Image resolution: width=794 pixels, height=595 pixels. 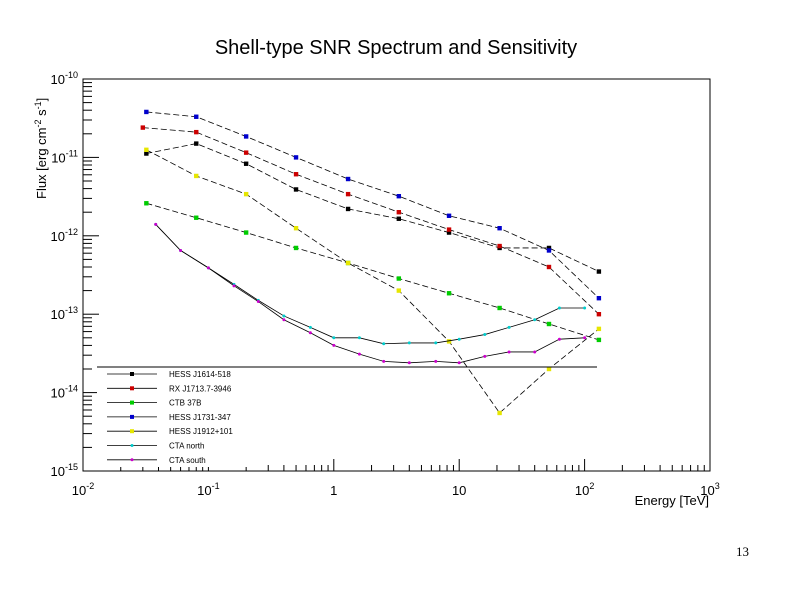 I want to click on legend-label: CTB 37B, so click(x=185, y=403).